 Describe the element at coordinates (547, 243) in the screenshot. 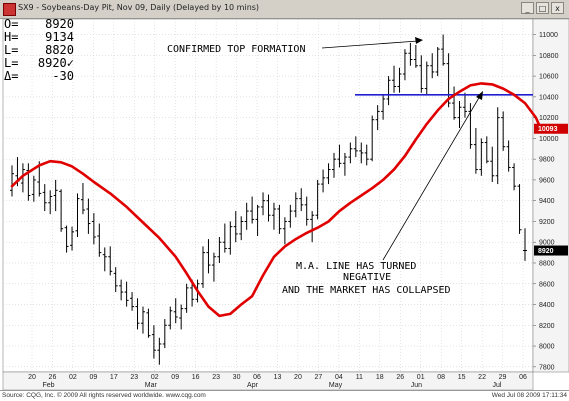

I see `y-tick-label: 9000` at that location.